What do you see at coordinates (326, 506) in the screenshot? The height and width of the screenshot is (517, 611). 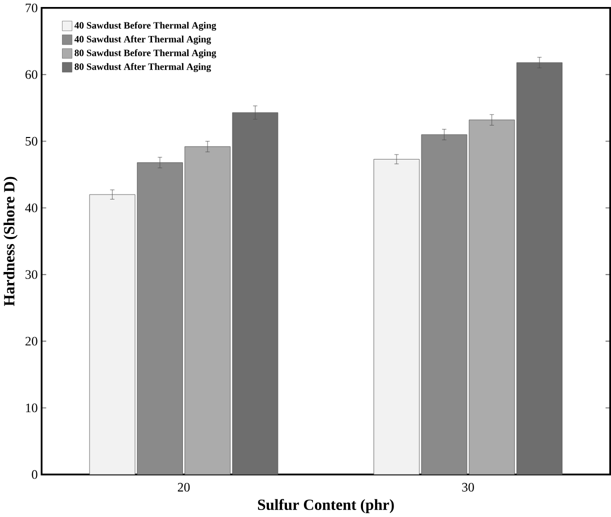 I see `x-axis-title: Sulfur Content (phr)` at bounding box center [326, 506].